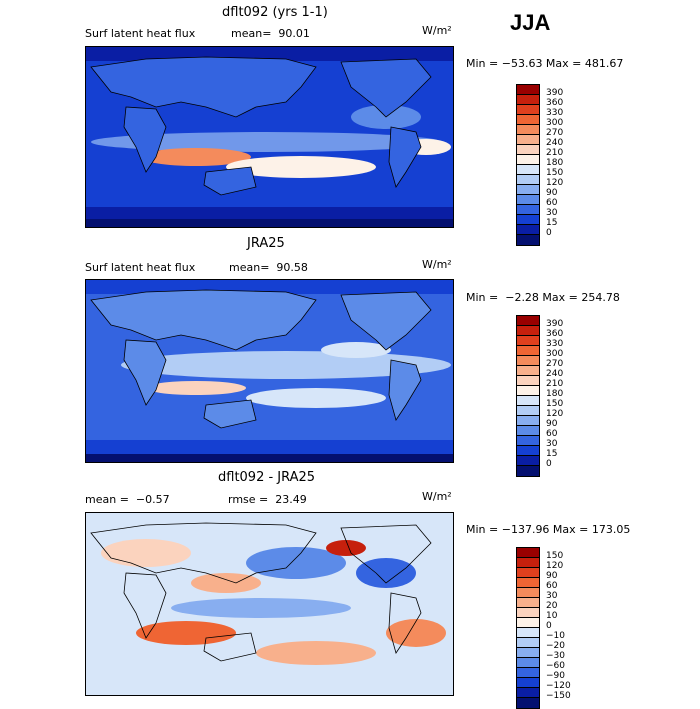 This screenshot has height=709, width=700. What do you see at coordinates (437, 264) in the screenshot?
I see `panel2-units: W/m²` at bounding box center [437, 264].